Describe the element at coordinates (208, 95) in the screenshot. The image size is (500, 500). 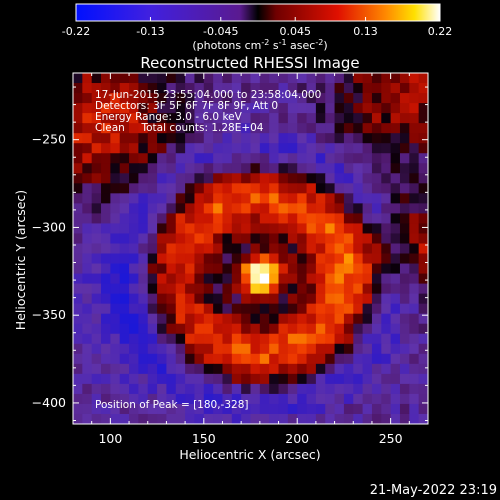
I see `annotation-time-range: 17-Jun-2015 23:55:04.000 to 23:58:04.000` at that location.